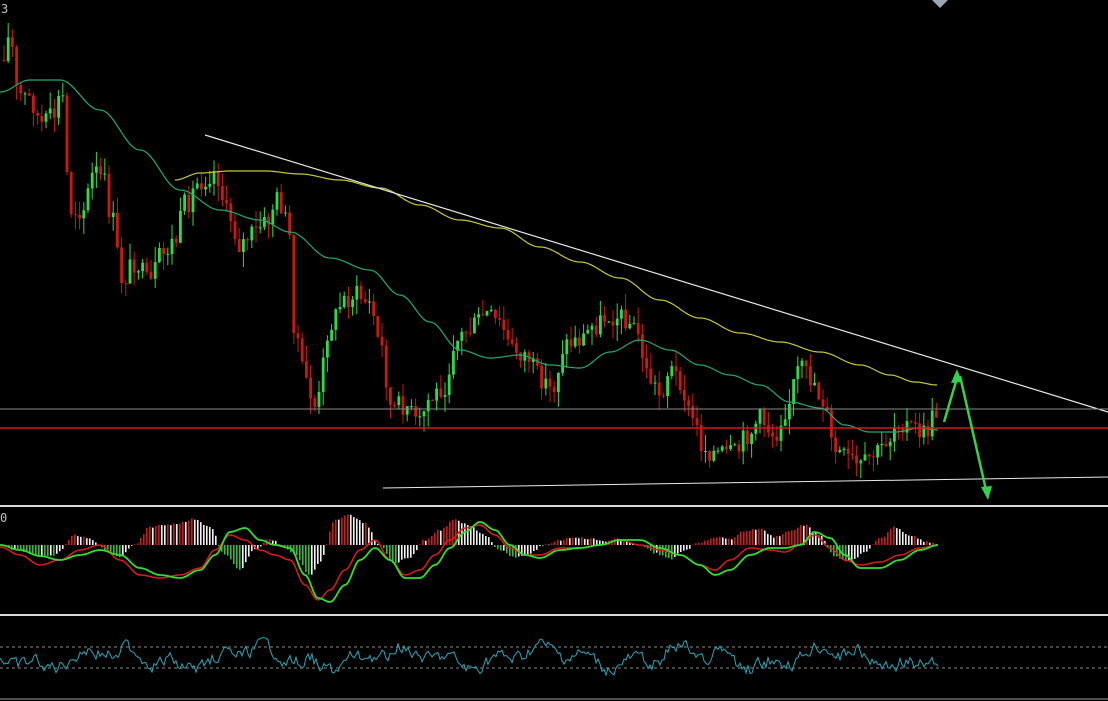  I want to click on up-arrow-head, so click(956, 376).